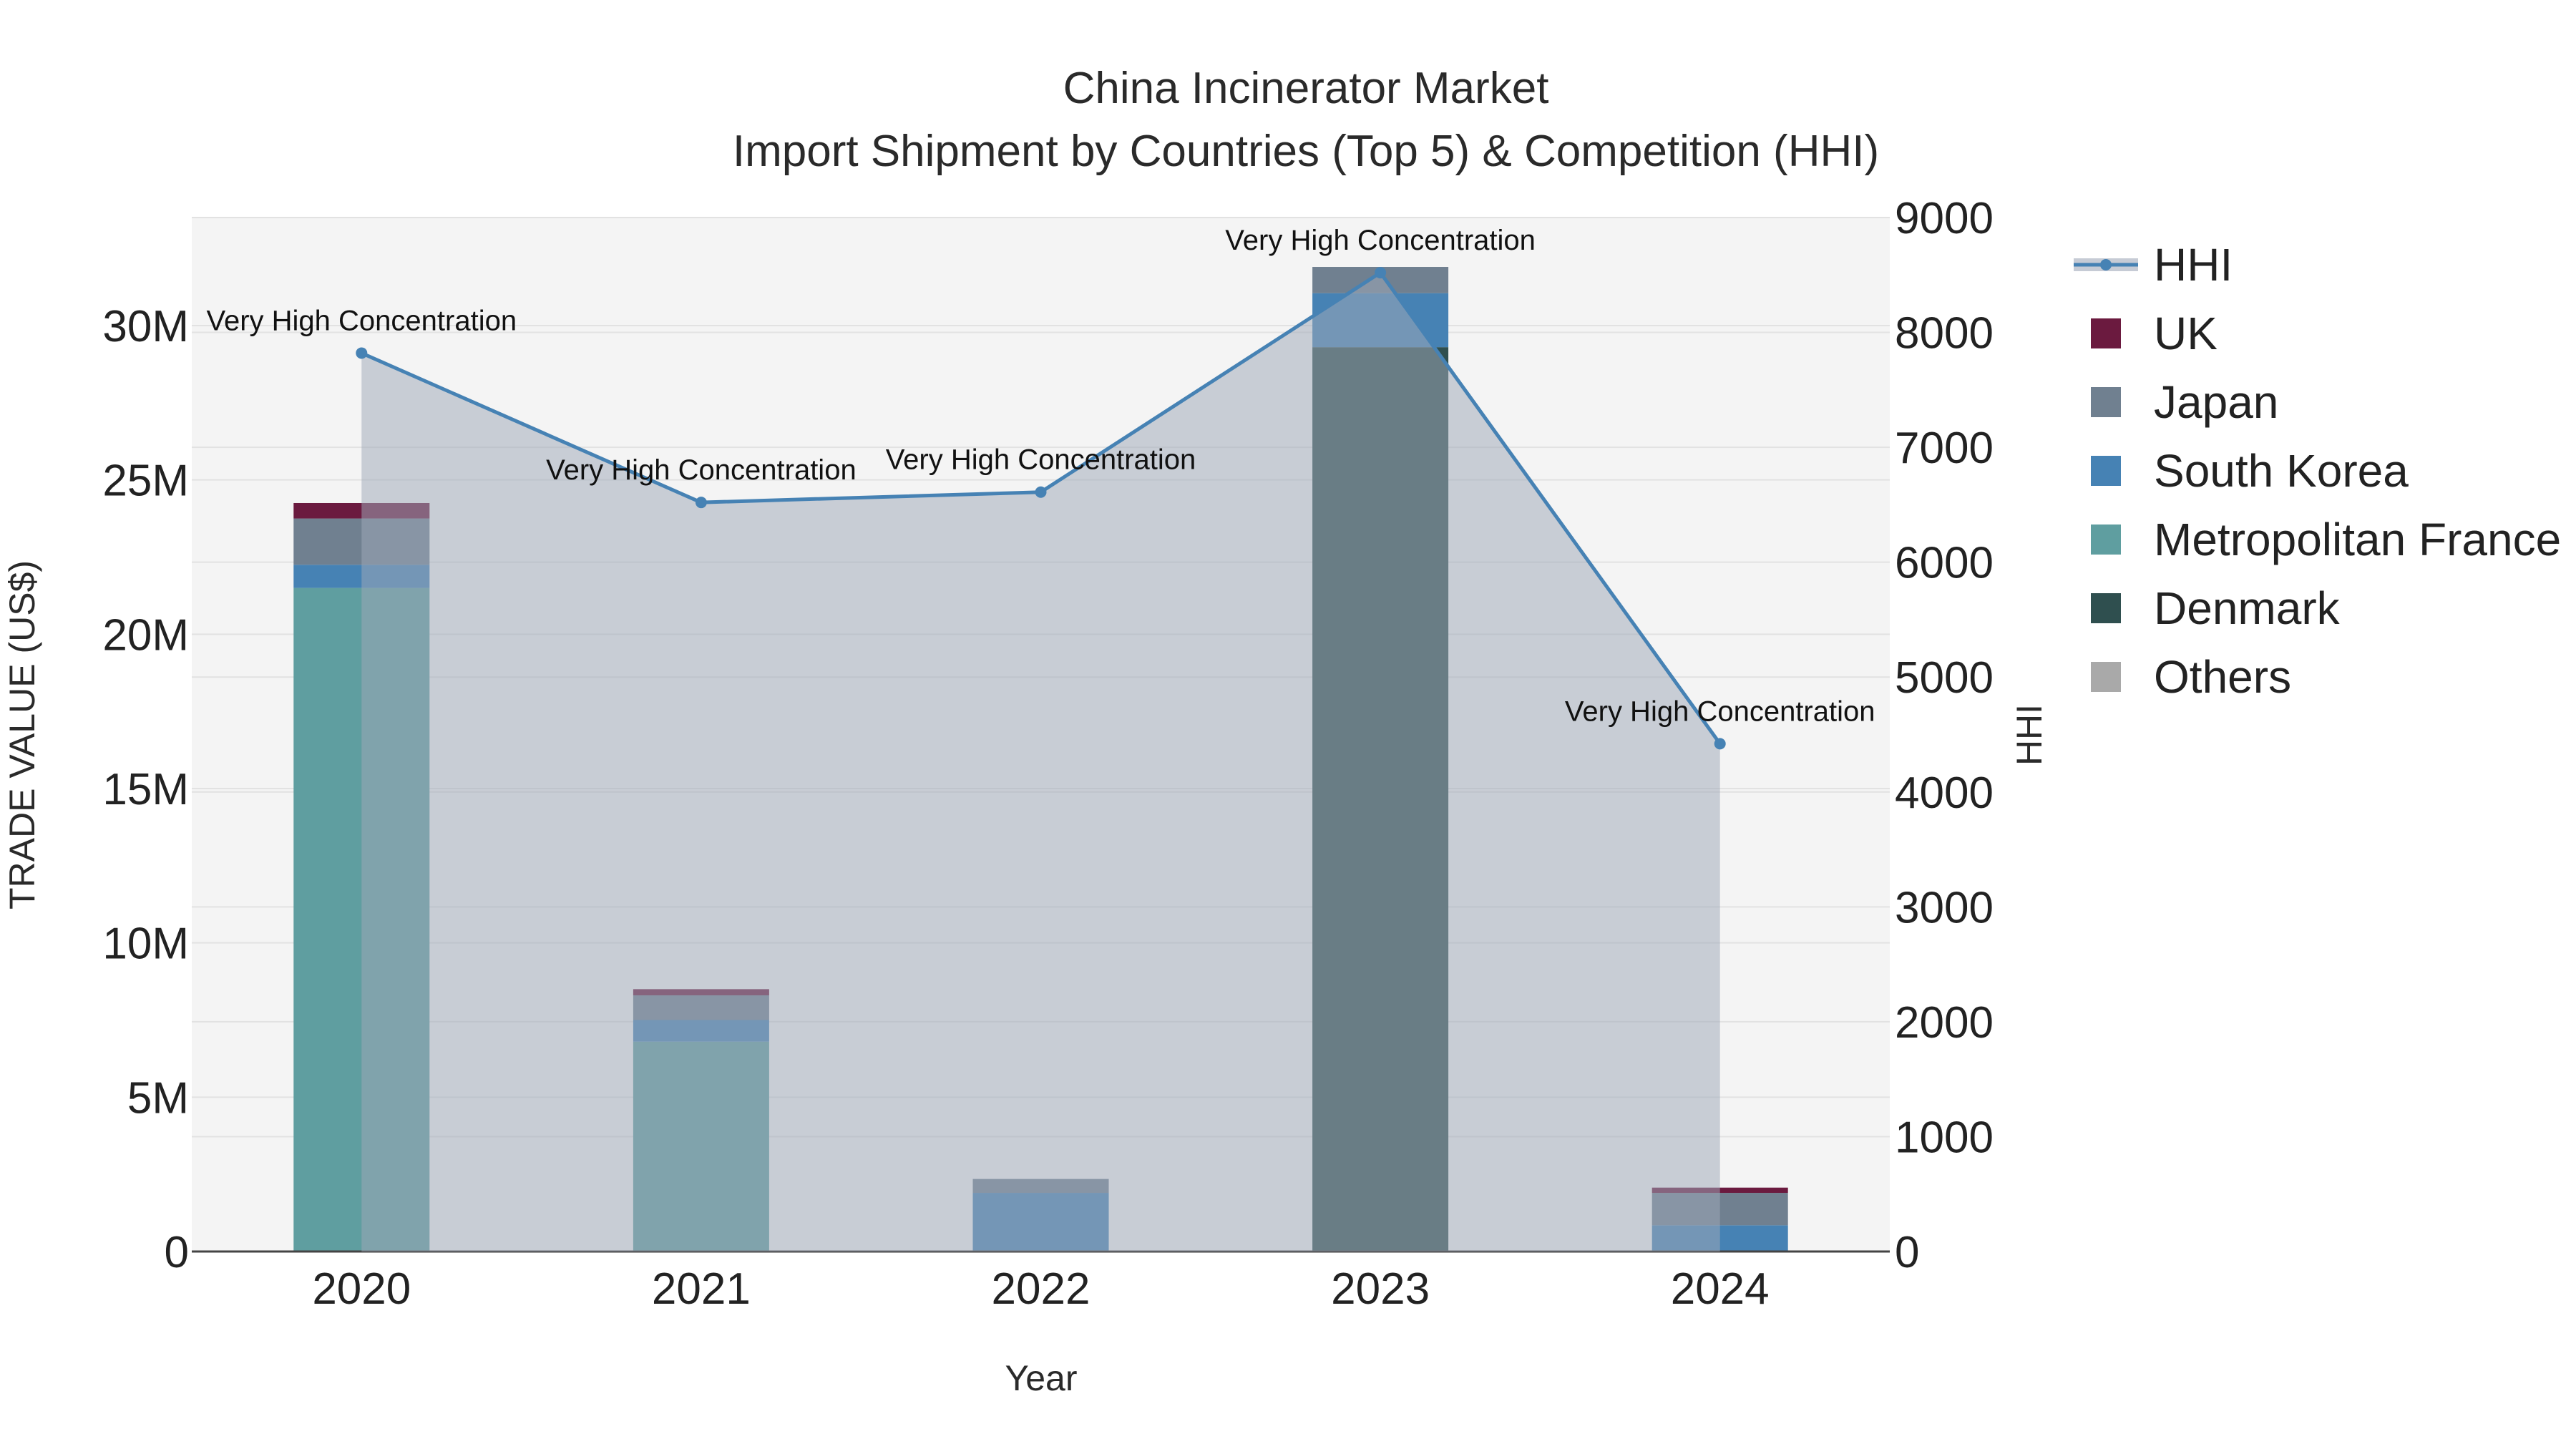  Describe the element at coordinates (1720, 744) in the screenshot. I see `hhi-point-2024` at that location.